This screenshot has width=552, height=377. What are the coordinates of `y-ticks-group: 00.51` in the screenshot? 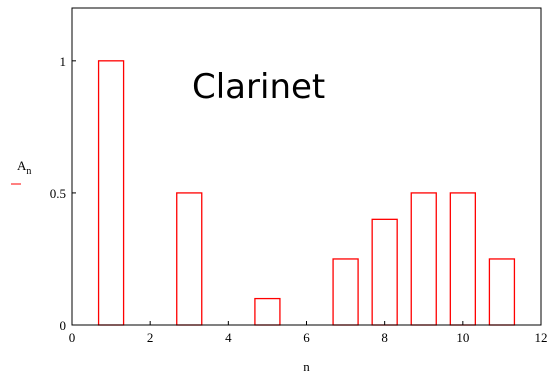 It's located at (63, 193).